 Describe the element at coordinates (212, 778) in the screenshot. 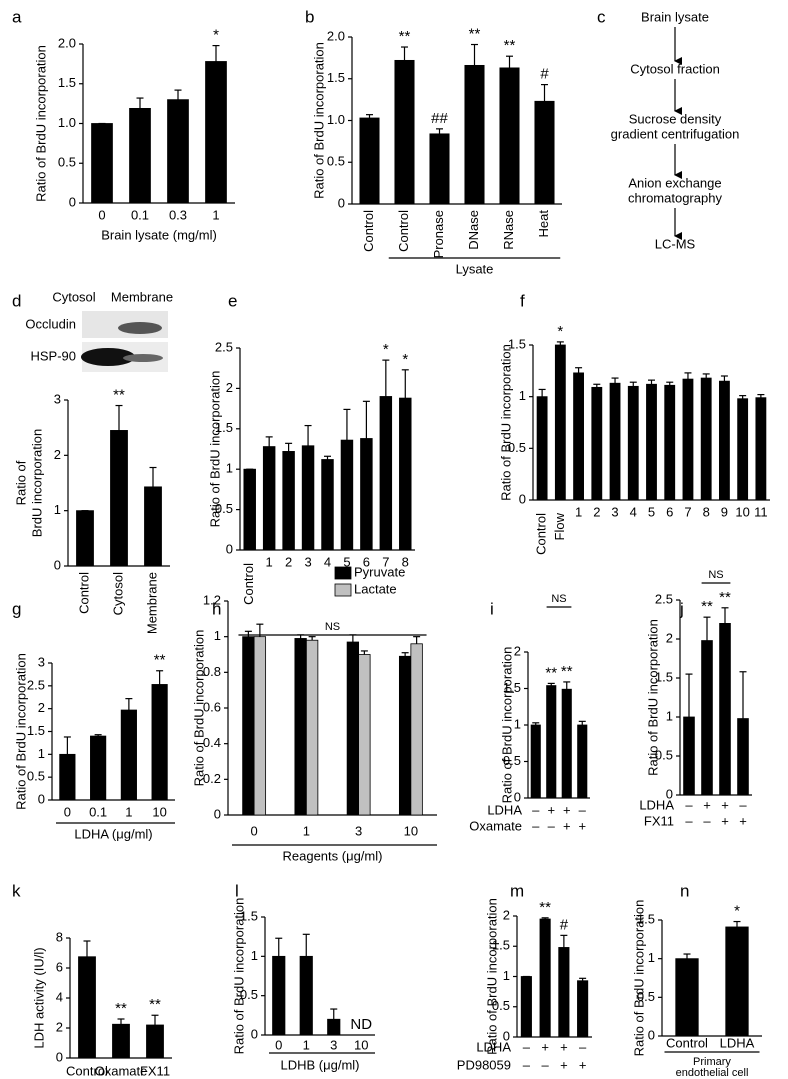

I see `y-tick-label: 0.2` at that location.